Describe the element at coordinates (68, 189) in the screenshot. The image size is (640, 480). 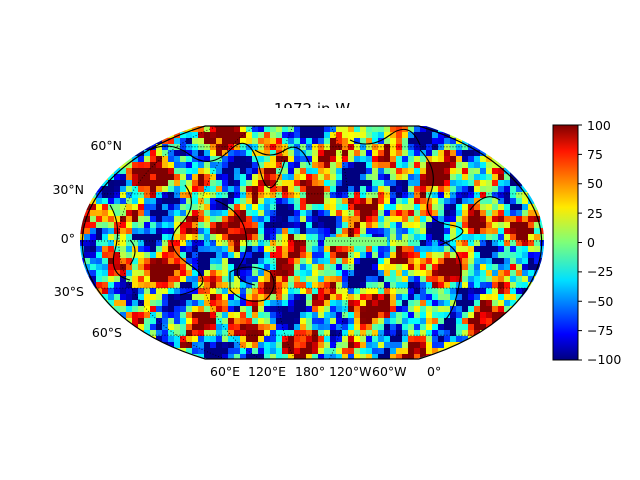
I see `lat-label-30n: 30°N` at that location.